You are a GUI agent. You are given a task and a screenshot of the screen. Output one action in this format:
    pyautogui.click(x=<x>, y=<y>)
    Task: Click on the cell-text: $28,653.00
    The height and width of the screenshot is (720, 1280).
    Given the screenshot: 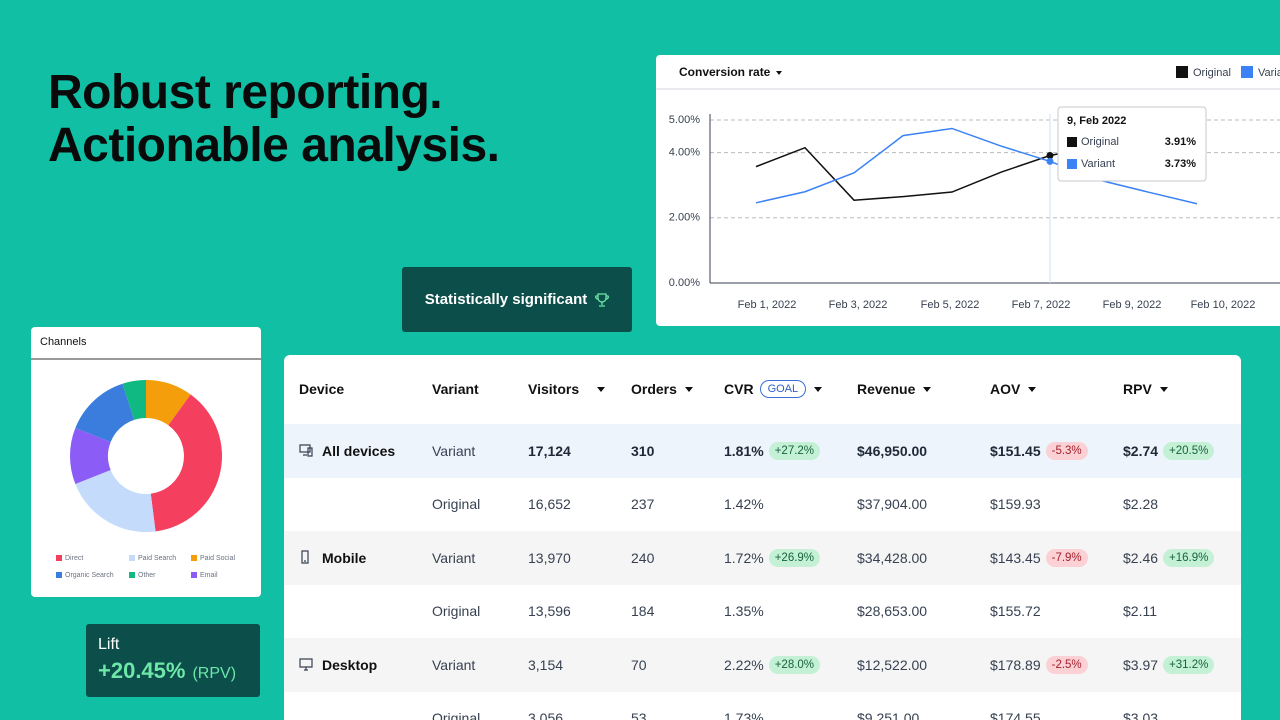 What is the action you would take?
    pyautogui.click(x=892, y=611)
    